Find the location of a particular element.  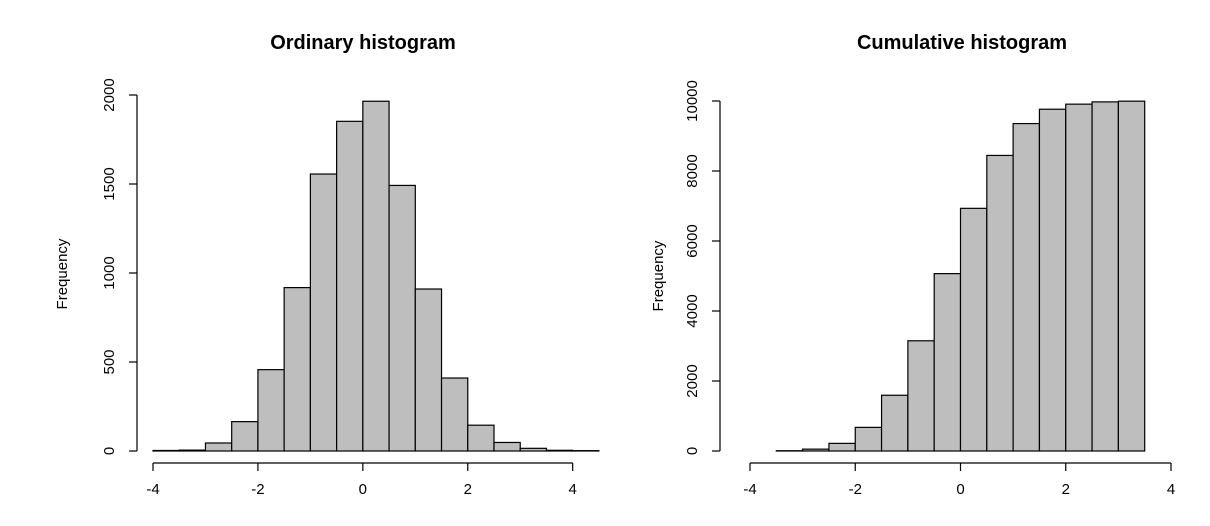

y-tick-label: 8000 is located at coordinates (692, 170).